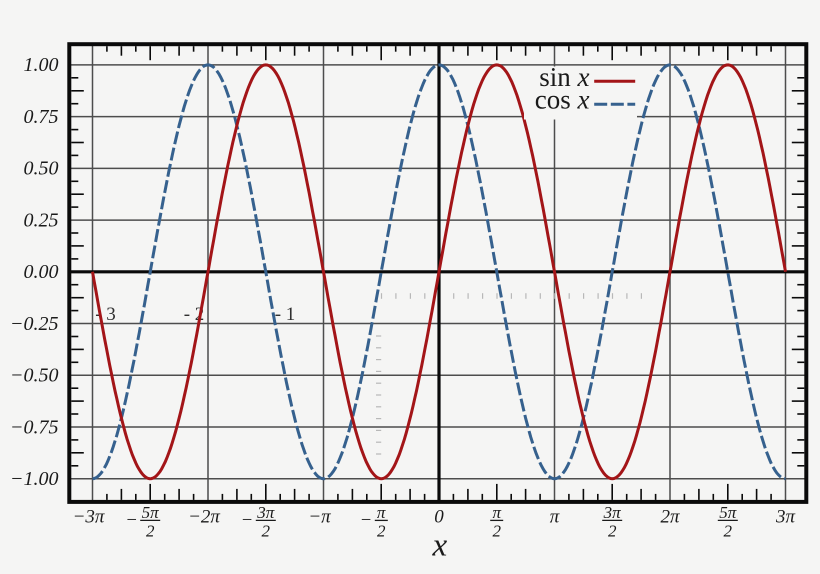  Describe the element at coordinates (670, 516) in the screenshot. I see `svg-text: 2π` at that location.